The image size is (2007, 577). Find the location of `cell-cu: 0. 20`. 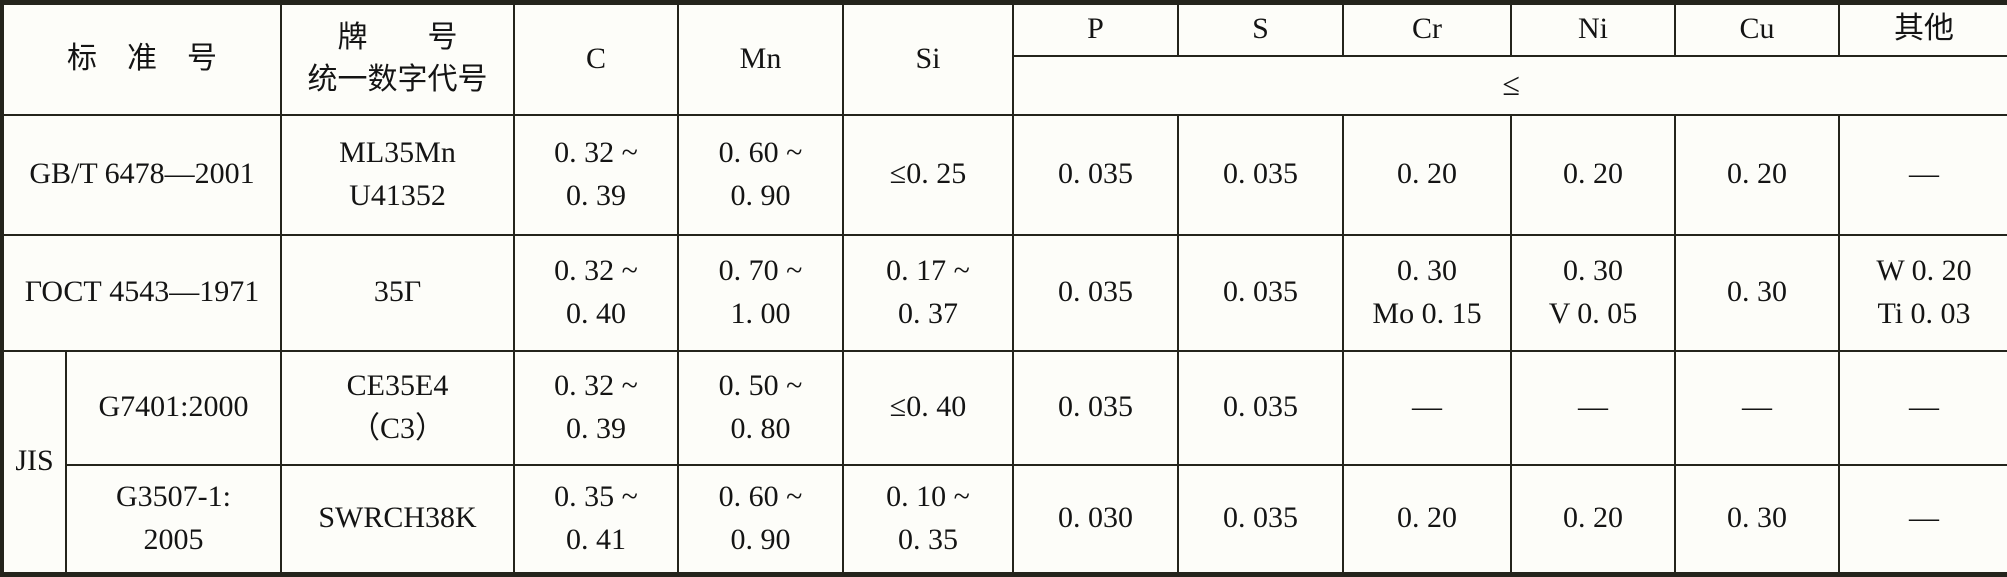

cell-cu: 0. 20 is located at coordinates (1757, 174).